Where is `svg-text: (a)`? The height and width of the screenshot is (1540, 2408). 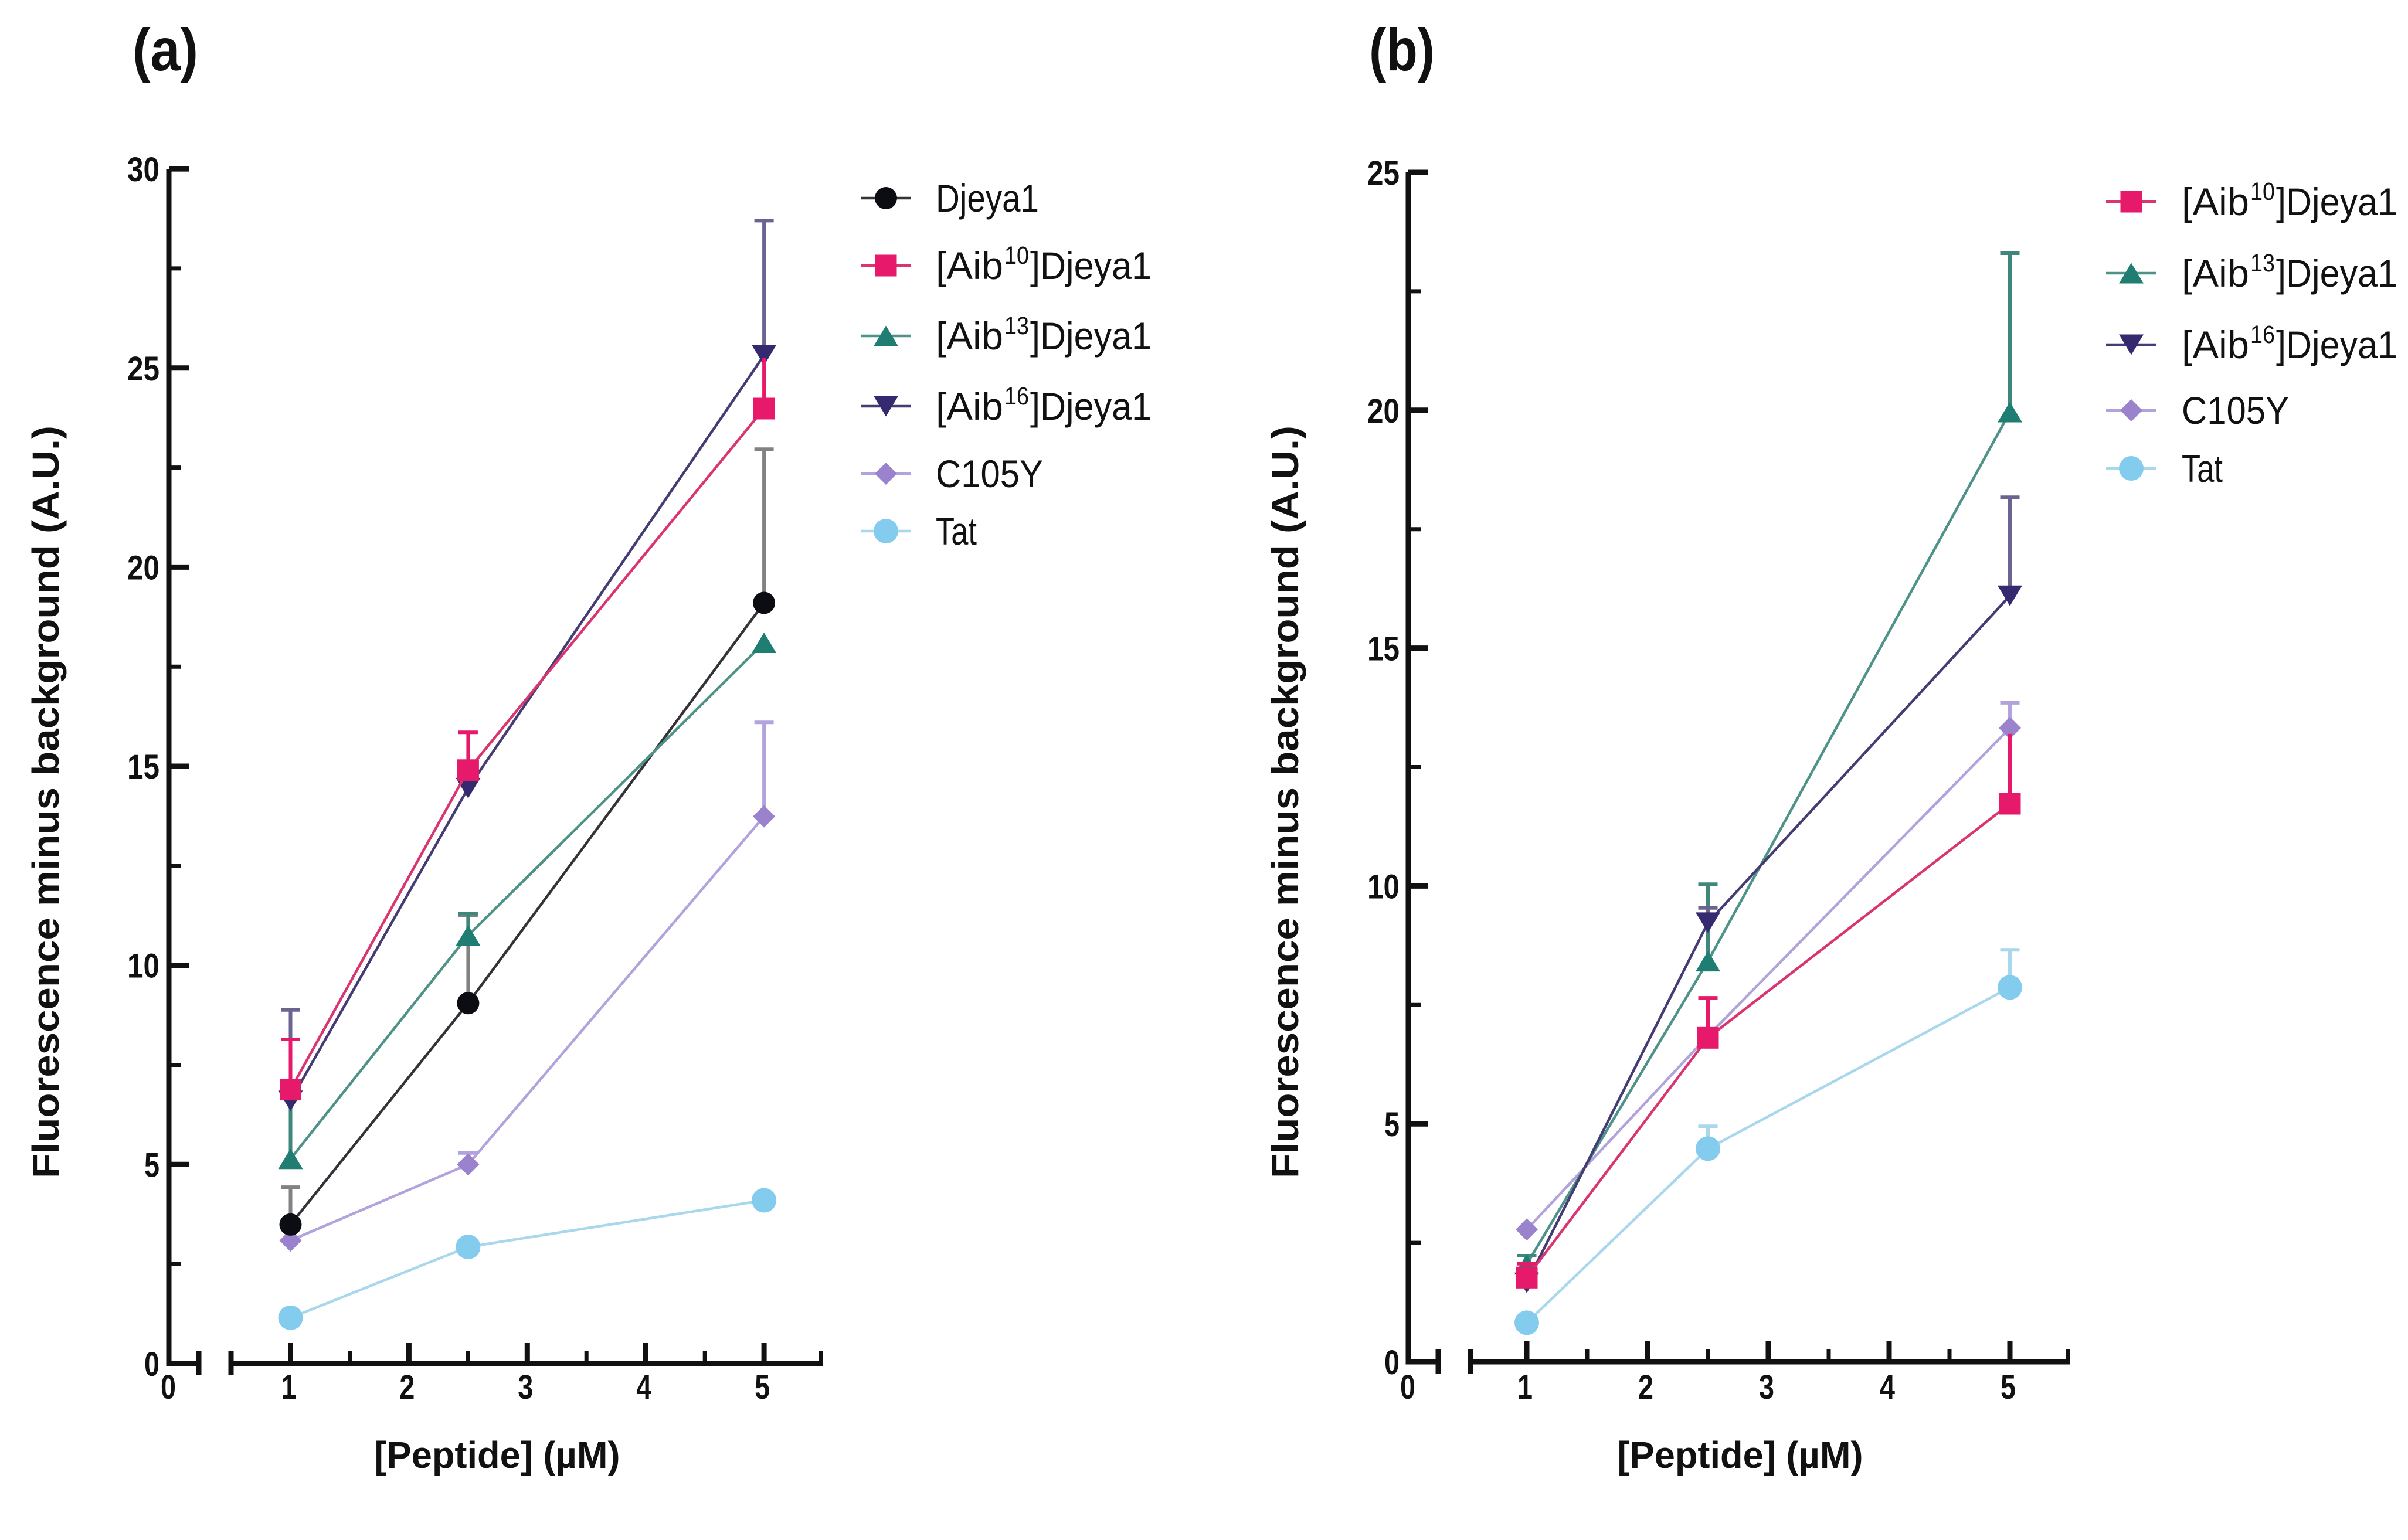
svg-text: (a) is located at coordinates (165, 49).